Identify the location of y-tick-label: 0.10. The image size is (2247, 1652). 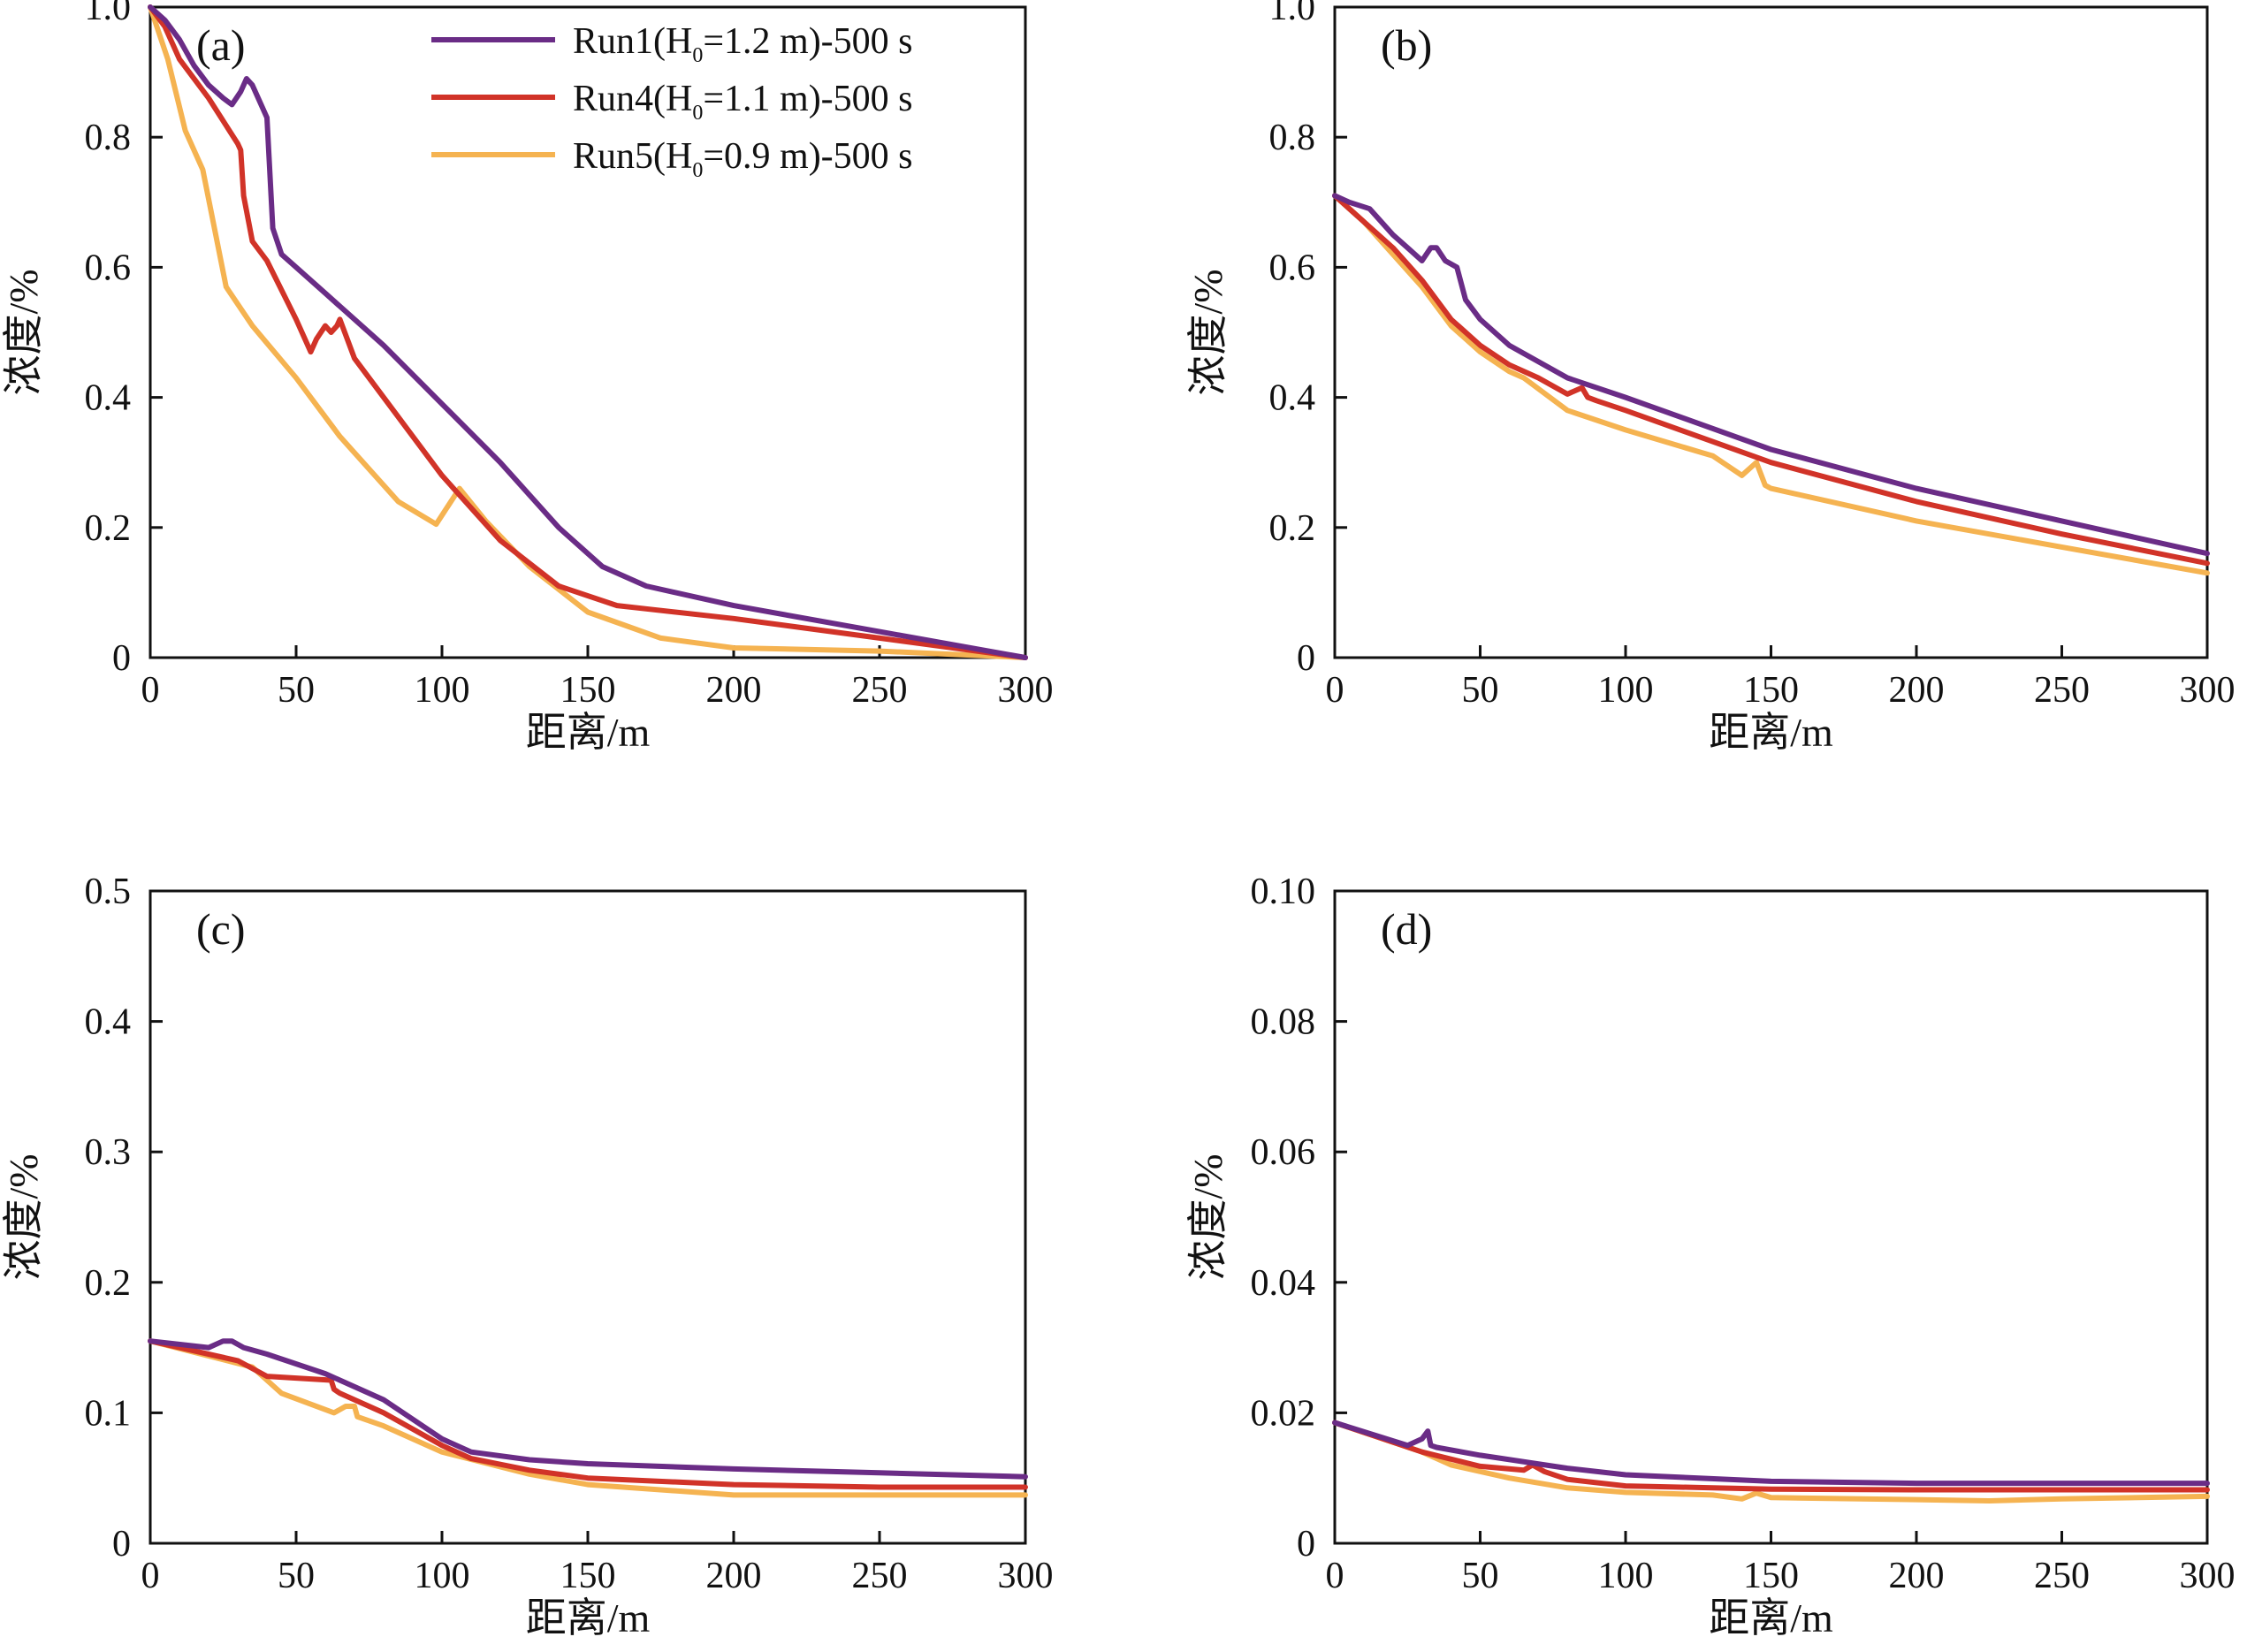
(1284, 892).